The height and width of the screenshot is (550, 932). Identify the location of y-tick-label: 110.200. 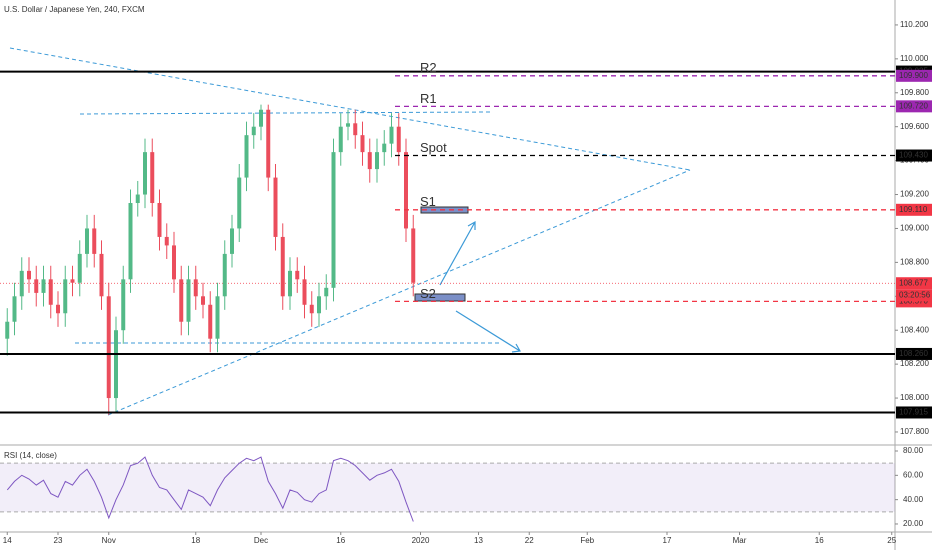
(914, 24).